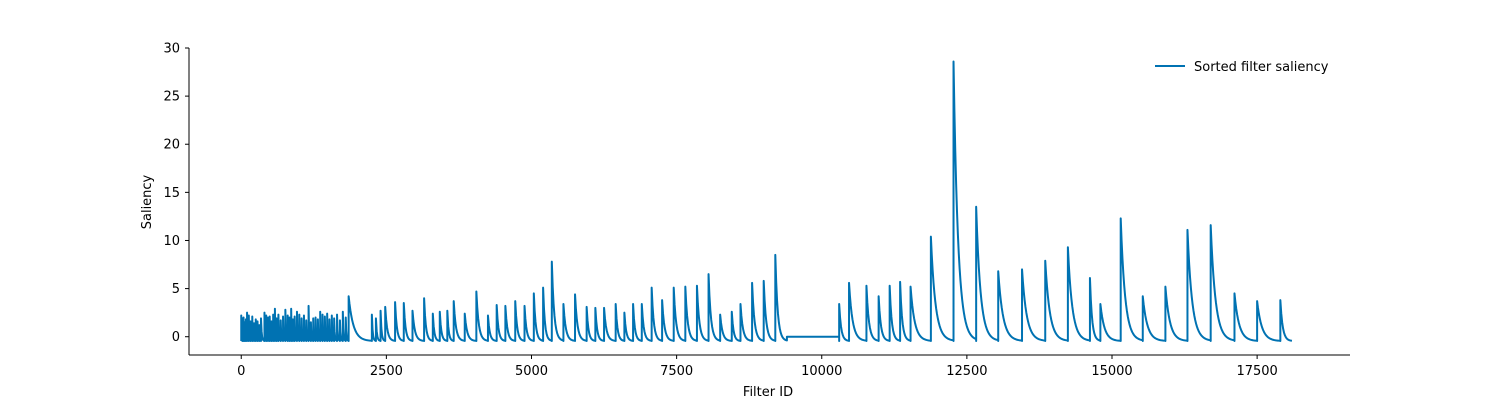 Image resolution: width=1500 pixels, height=400 pixels. What do you see at coordinates (171, 193) in the screenshot?
I see `y-tick-label: 15` at bounding box center [171, 193].